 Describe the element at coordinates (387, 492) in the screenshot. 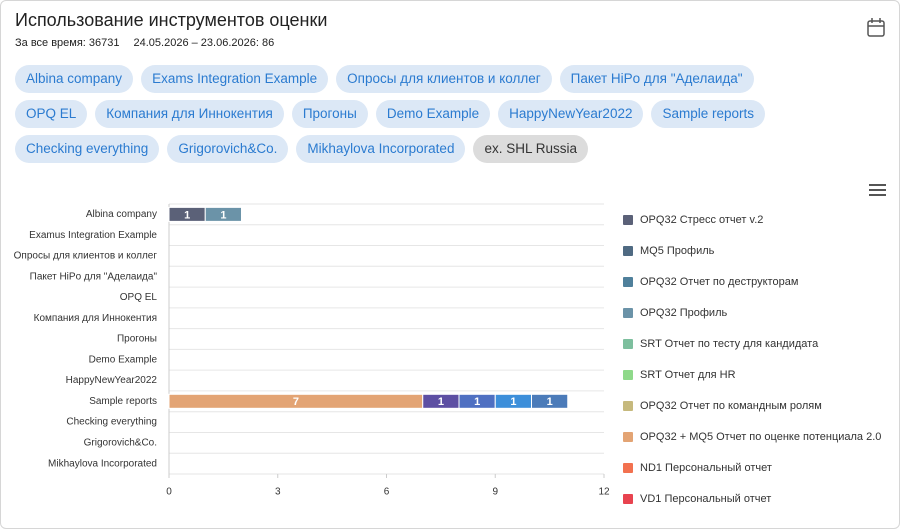

I see `x-tick-label: 6` at that location.